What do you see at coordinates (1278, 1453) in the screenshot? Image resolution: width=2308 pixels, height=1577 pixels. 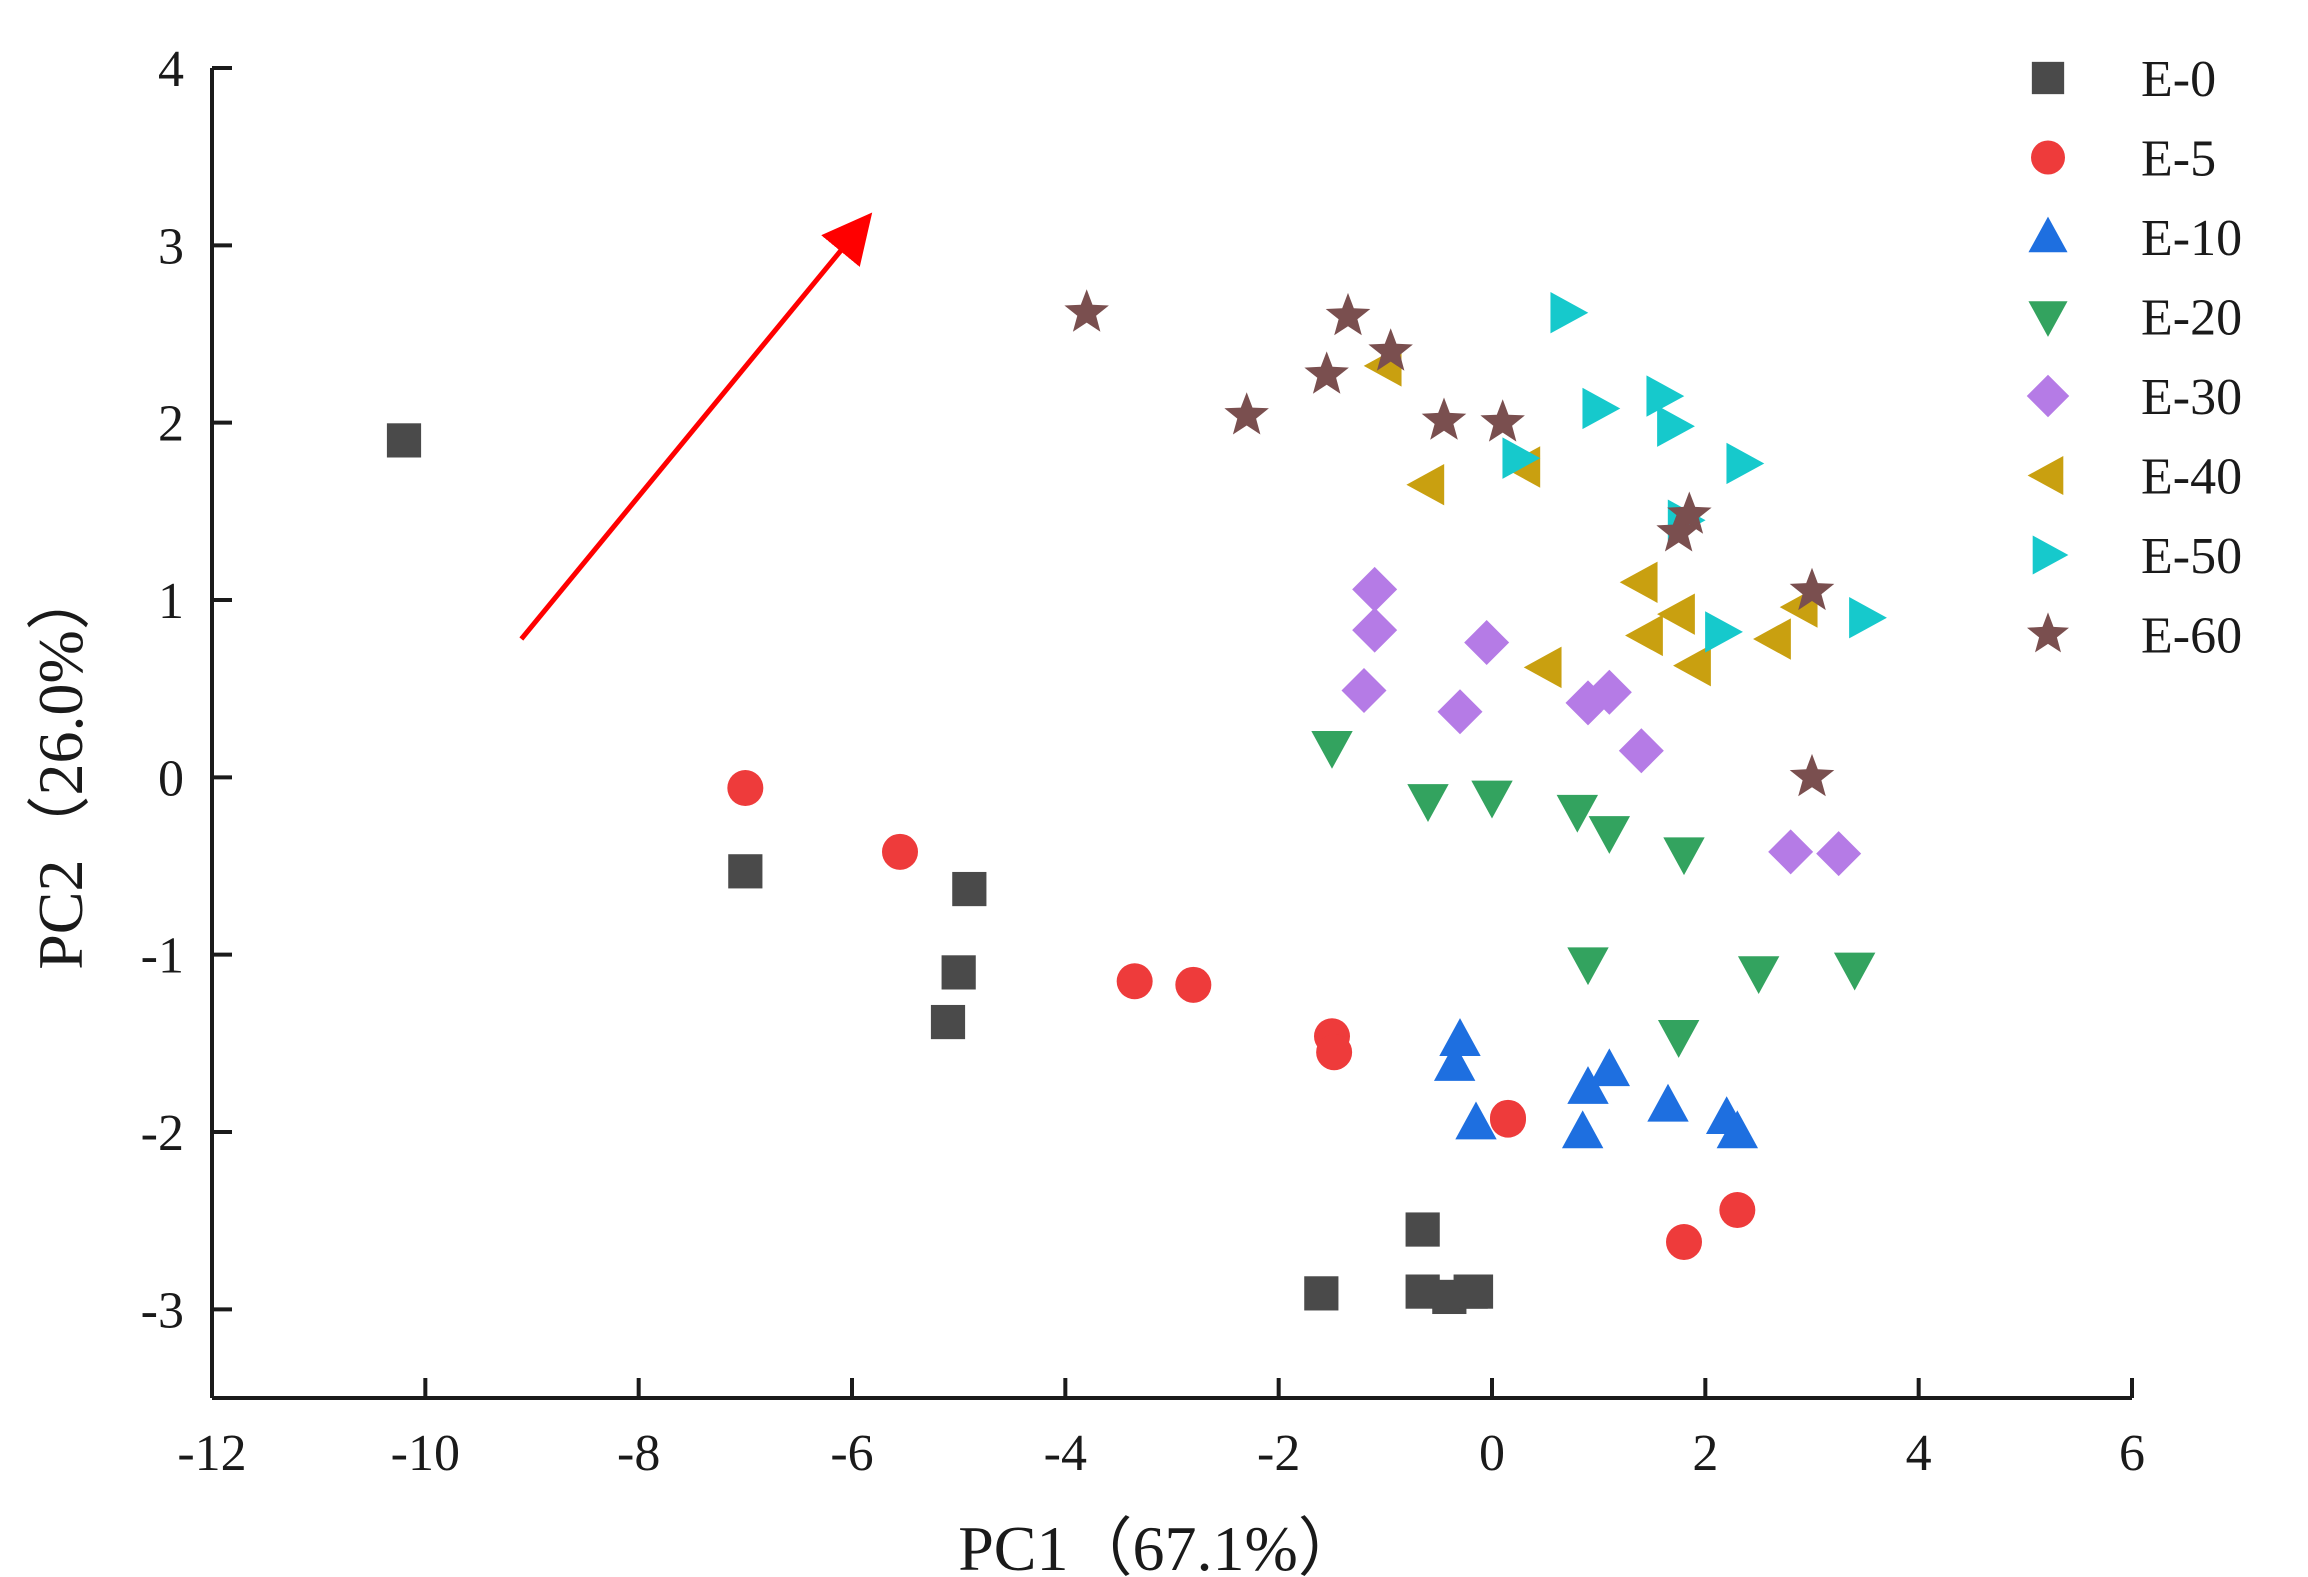 I see `x-tick-label: -2` at bounding box center [1278, 1453].